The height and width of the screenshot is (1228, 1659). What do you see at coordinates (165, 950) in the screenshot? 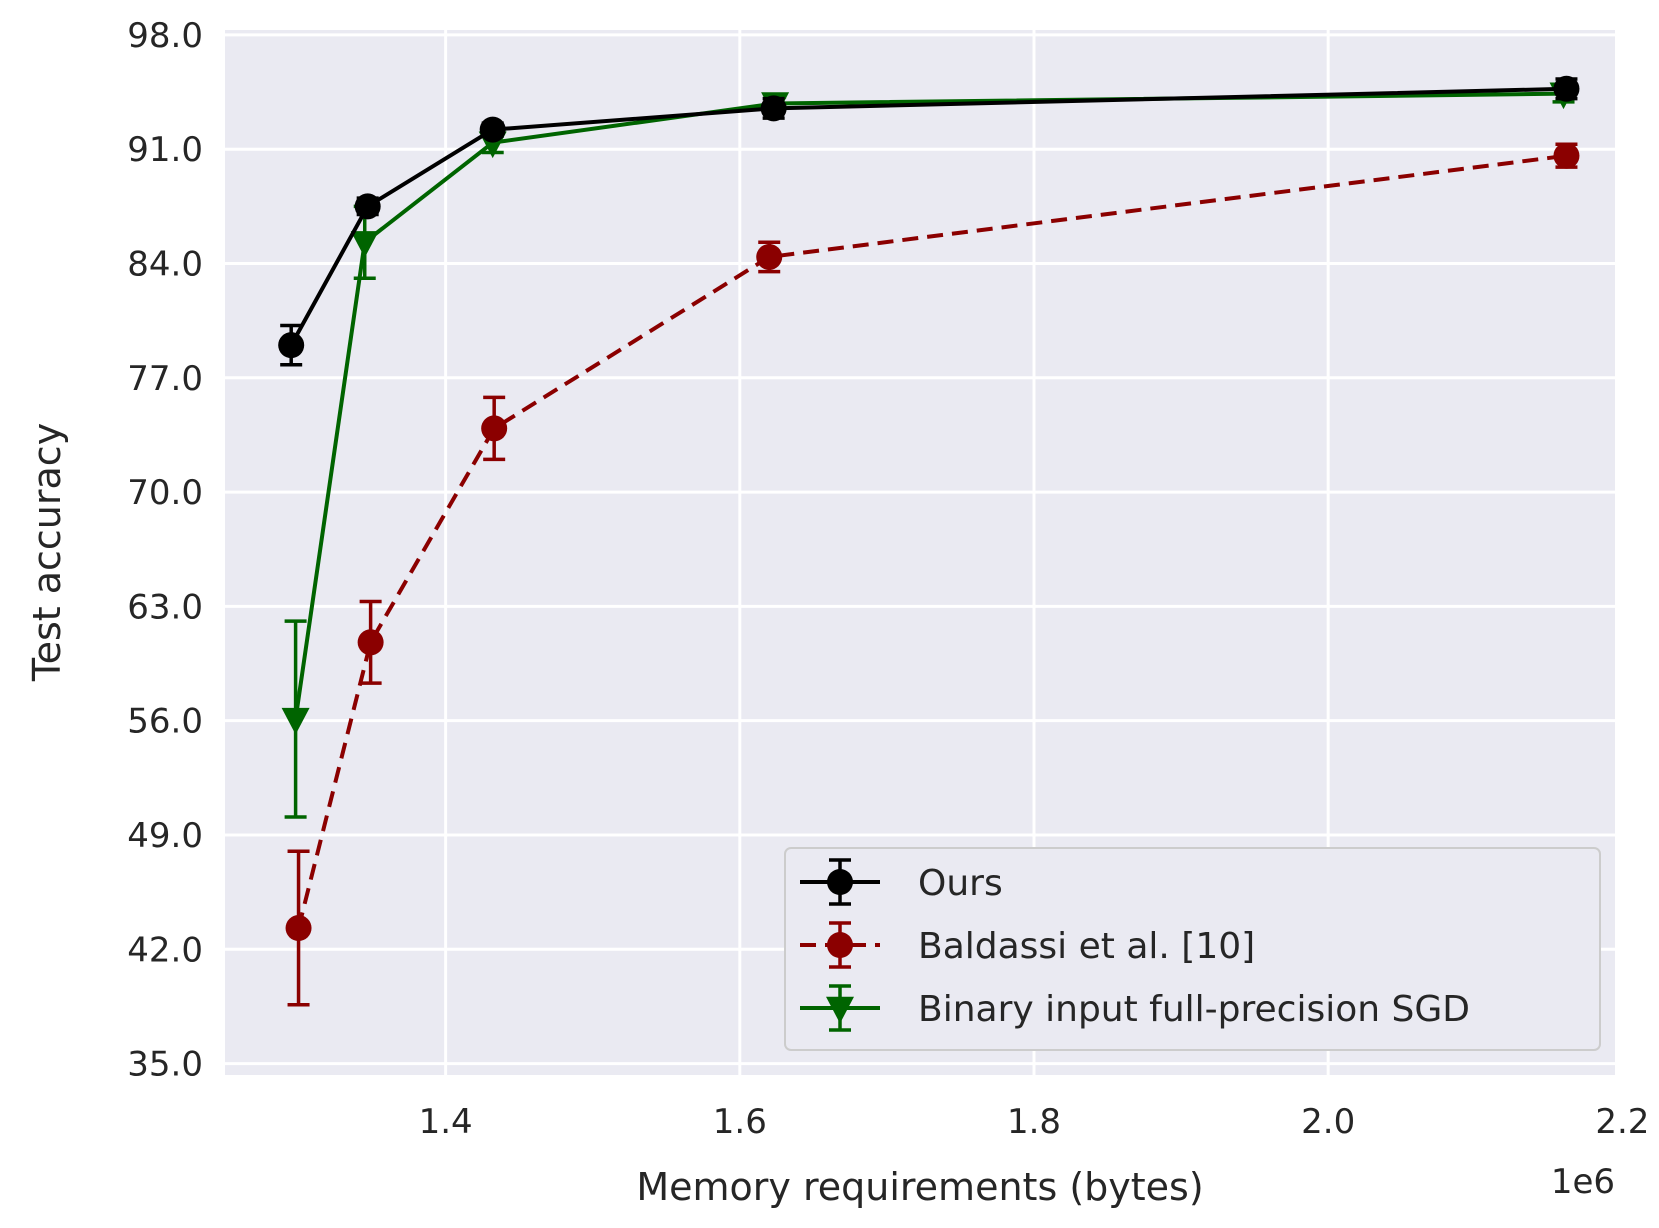
I see `y-tick-label: 42.0` at bounding box center [165, 950].